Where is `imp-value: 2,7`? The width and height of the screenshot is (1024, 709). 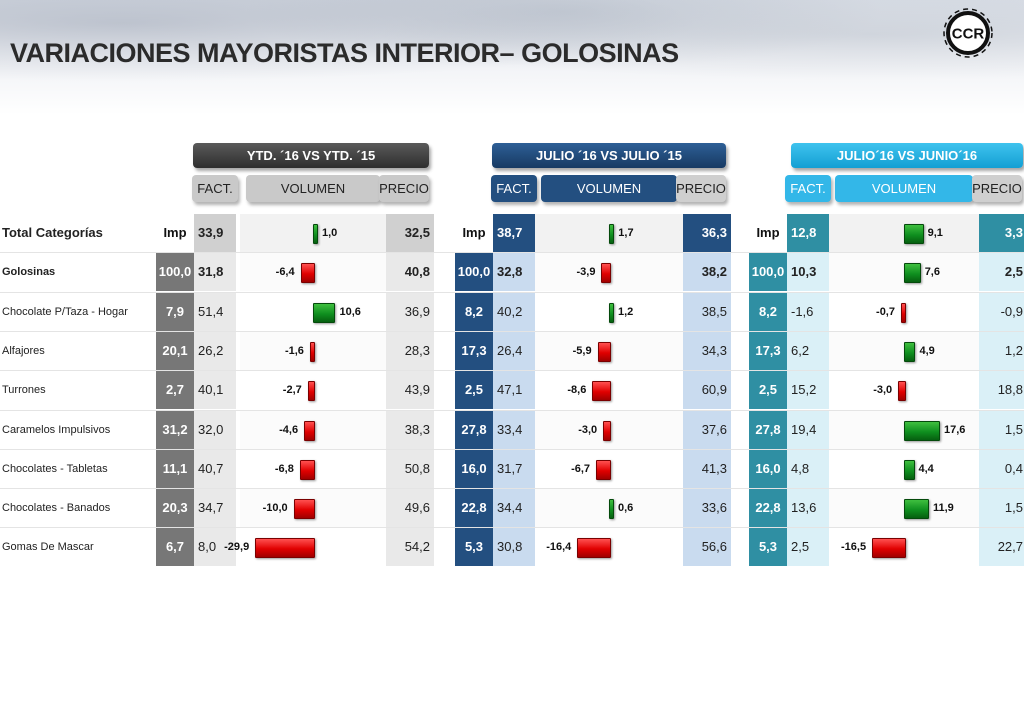 imp-value: 2,7 is located at coordinates (175, 390).